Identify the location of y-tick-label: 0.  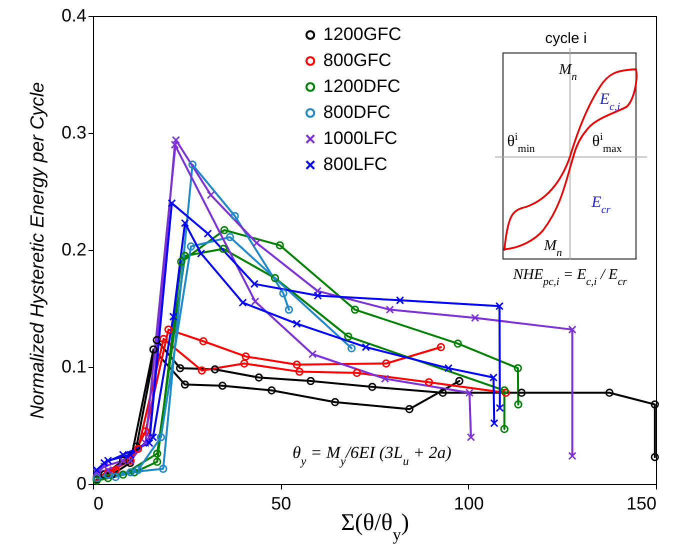
(81, 484).